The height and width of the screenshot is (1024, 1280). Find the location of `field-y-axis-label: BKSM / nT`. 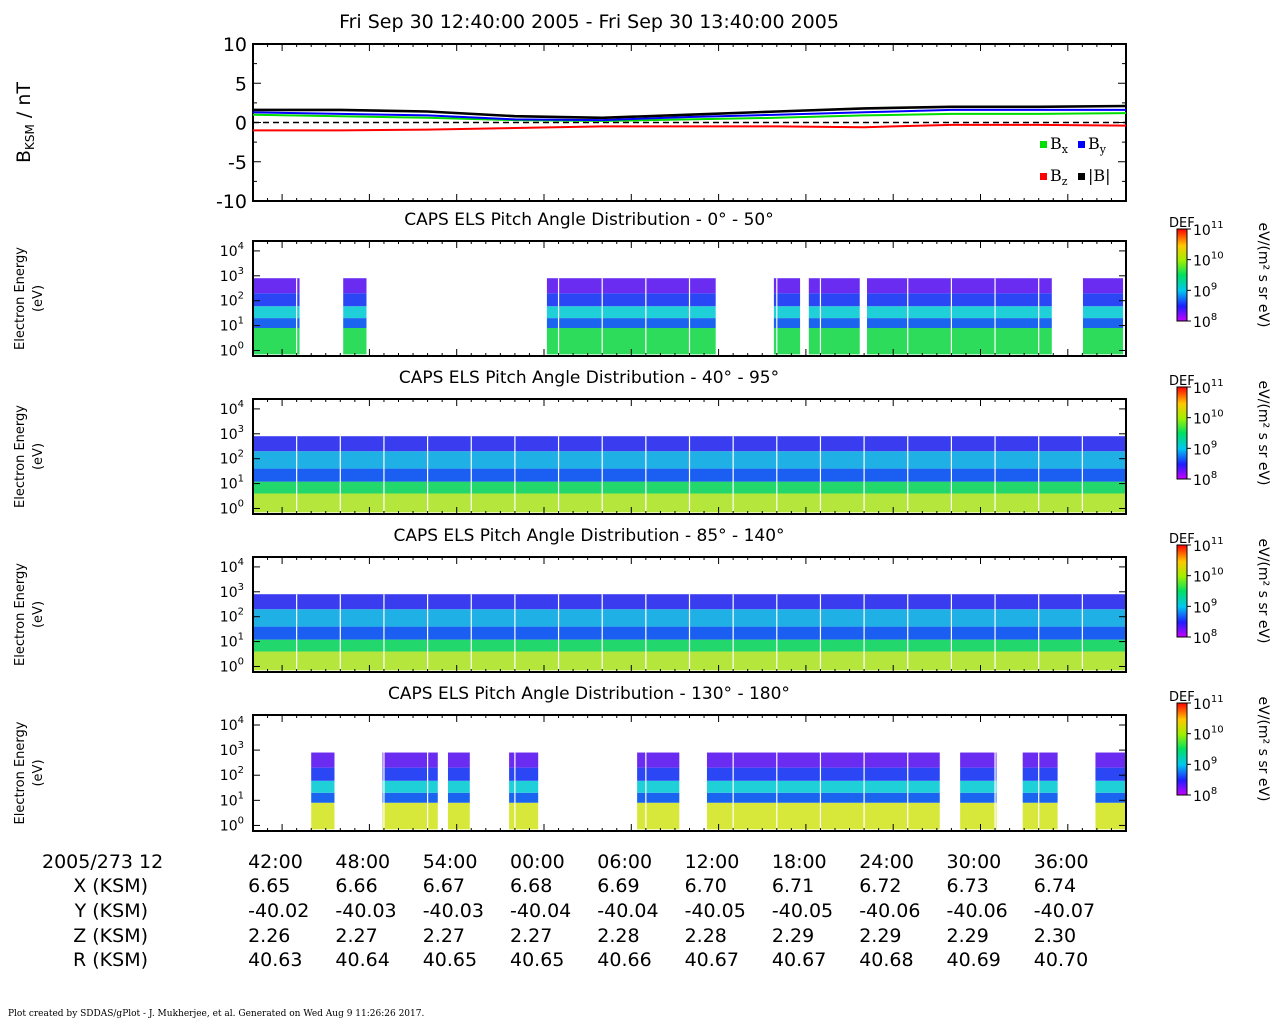

field-y-axis-label: BKSM / nT is located at coordinates (25, 122).